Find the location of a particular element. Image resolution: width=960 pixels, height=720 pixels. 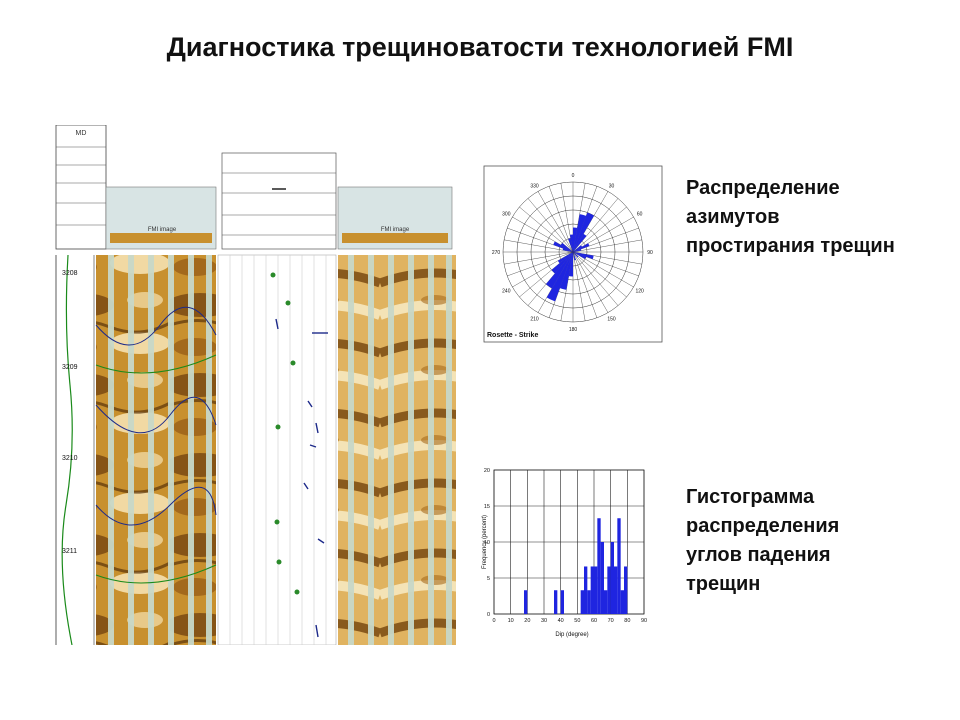

depth-tick-3208: 3208 is located at coordinates (70, 273).